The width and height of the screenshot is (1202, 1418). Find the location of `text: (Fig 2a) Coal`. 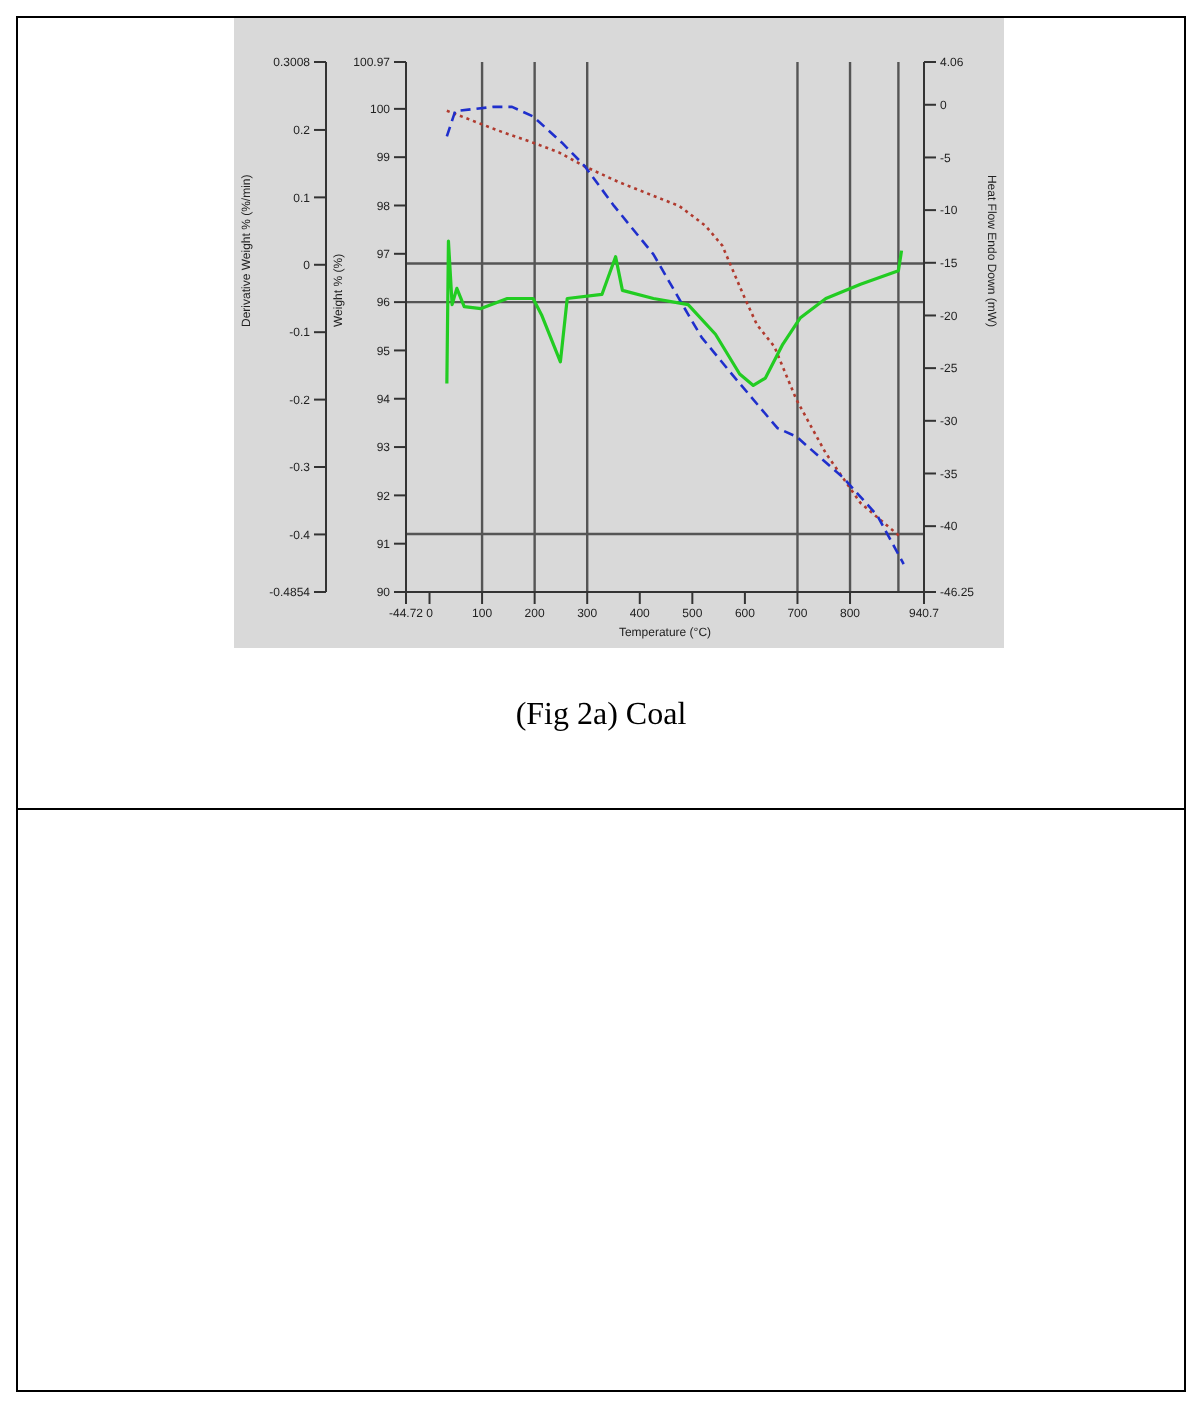

text: (Fig 2a) Coal is located at coordinates (601, 716).